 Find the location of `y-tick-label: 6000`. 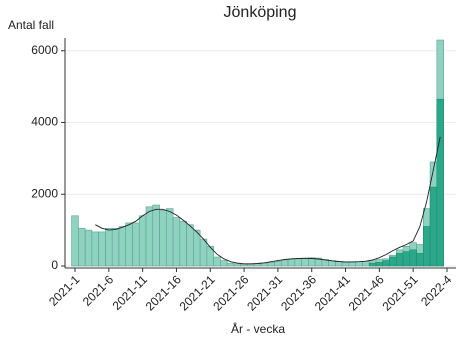

y-tick-label: 6000 is located at coordinates (44, 50).